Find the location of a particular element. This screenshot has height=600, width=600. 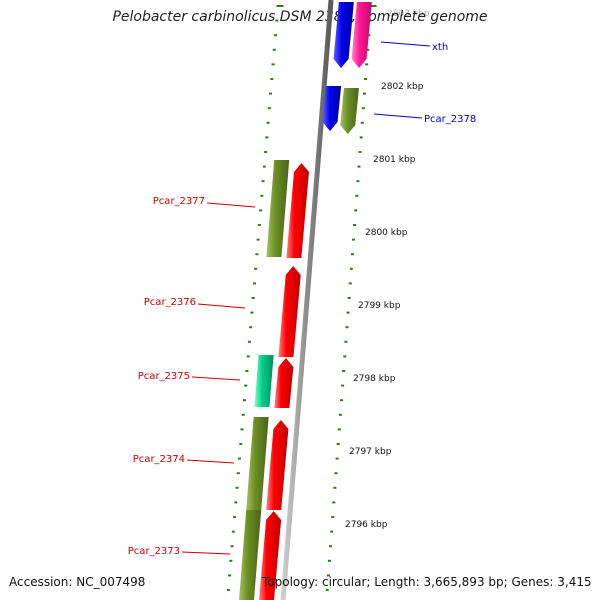

cds-xth-pink is located at coordinates (361, 35).